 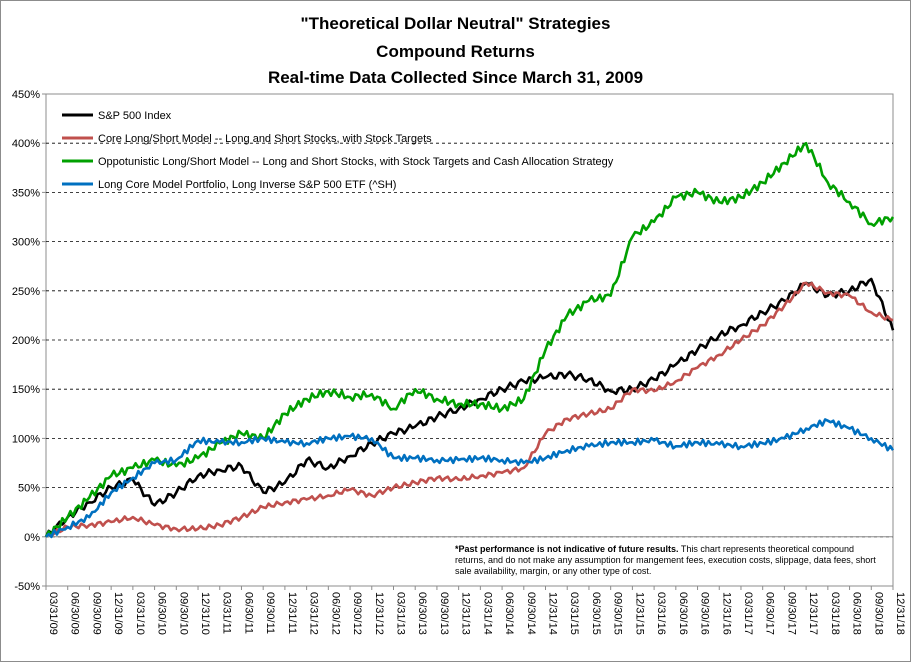 I want to click on x-tick-label: 09/30/12, so click(x=357, y=613).